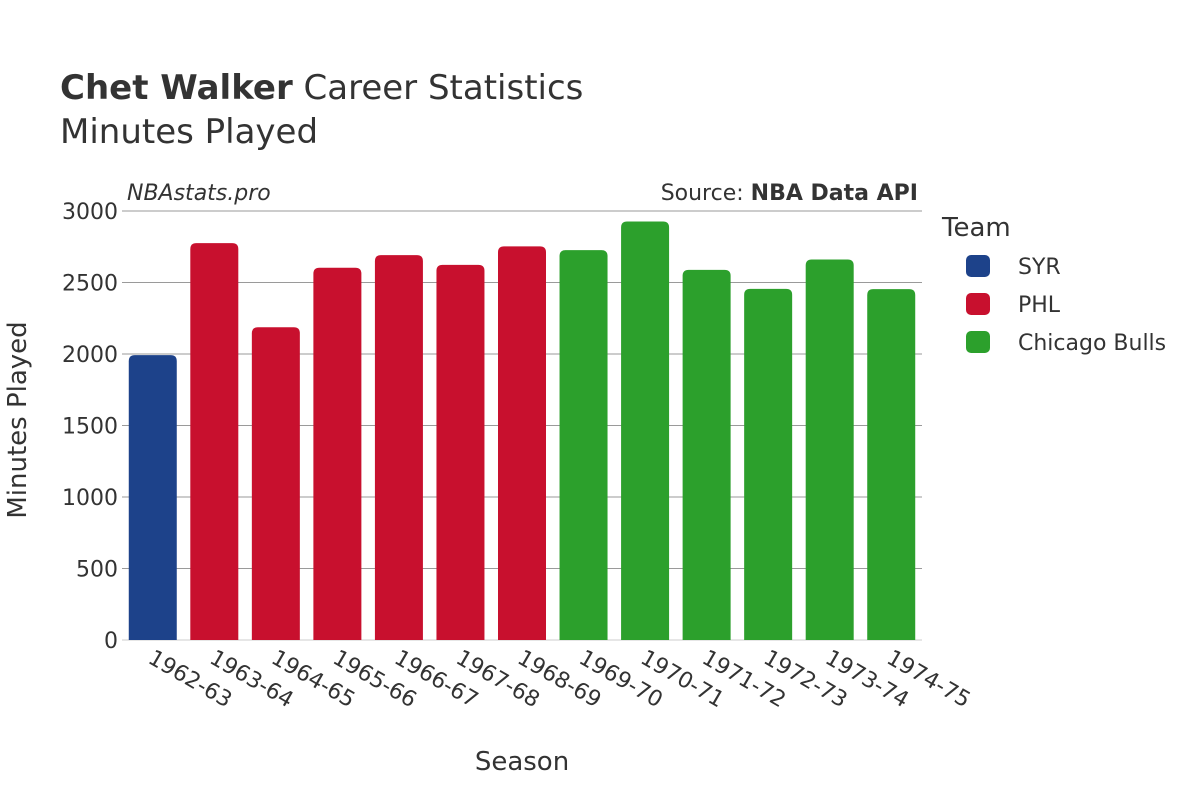  I want to click on legend-label: Chicago Bulls, so click(1092, 343).